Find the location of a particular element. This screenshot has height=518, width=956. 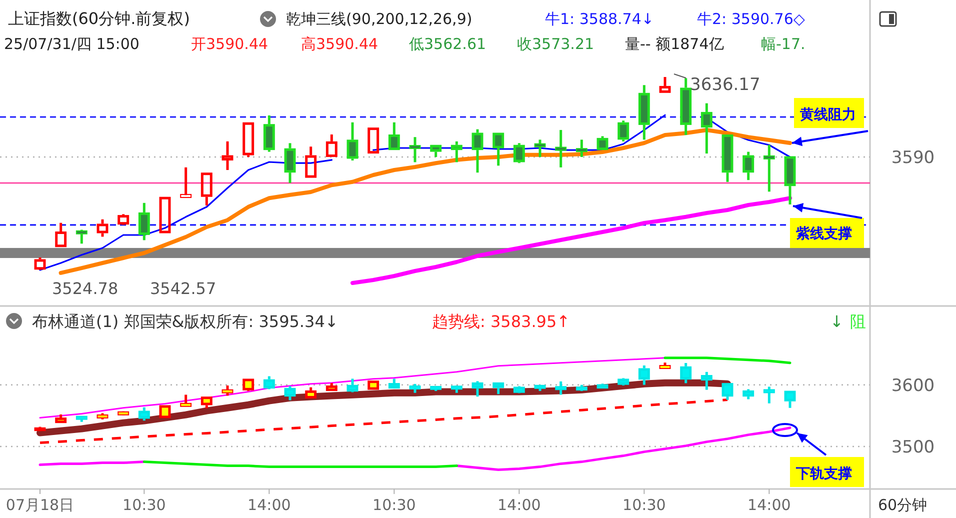

annotation: 3636.17 is located at coordinates (725, 85).